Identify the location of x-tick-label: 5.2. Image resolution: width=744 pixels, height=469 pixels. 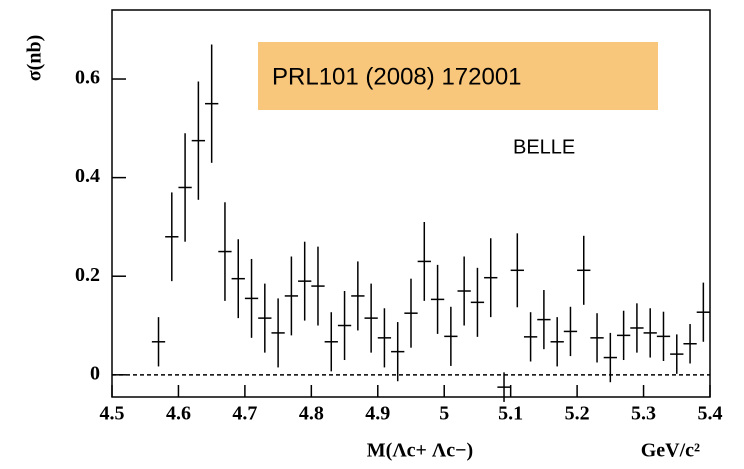
(577, 414).